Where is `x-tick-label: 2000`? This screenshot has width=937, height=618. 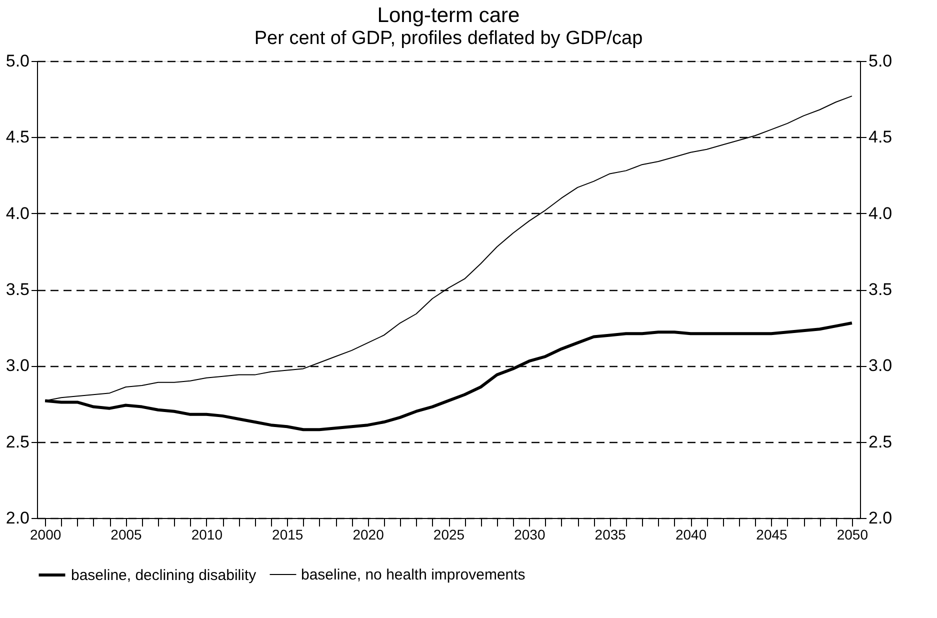 x-tick-label: 2000 is located at coordinates (46, 534).